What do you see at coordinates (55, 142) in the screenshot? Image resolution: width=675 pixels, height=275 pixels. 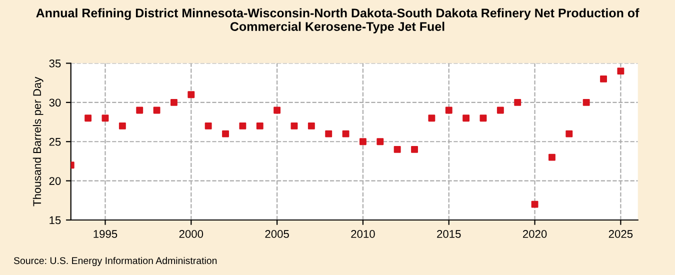 I see `y-tick-label: 25` at bounding box center [55, 142].